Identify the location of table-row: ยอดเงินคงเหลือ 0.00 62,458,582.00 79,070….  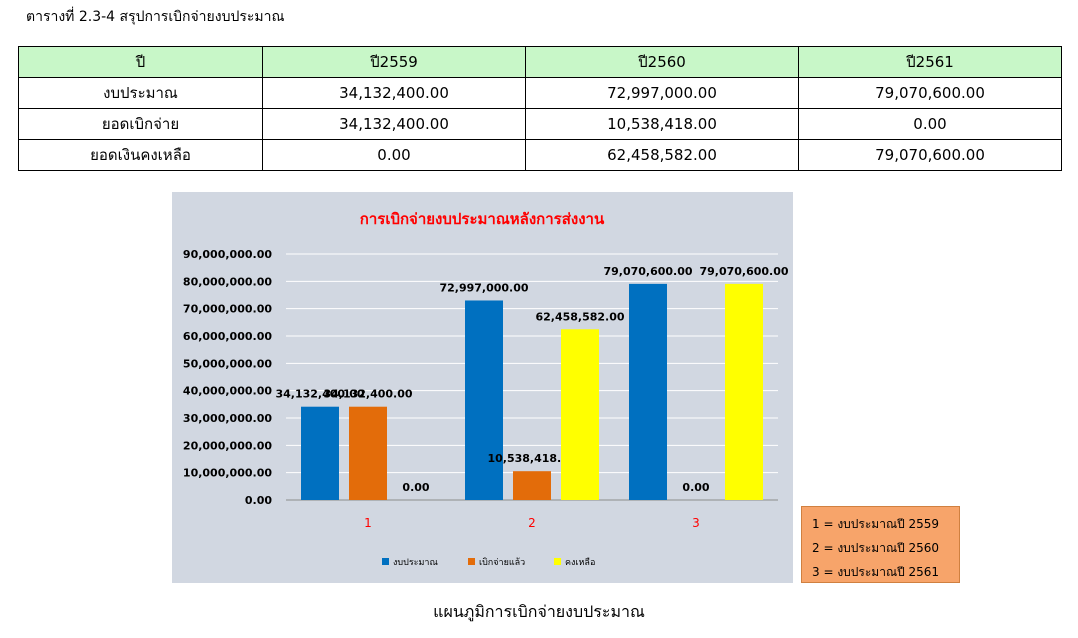
(540, 155).